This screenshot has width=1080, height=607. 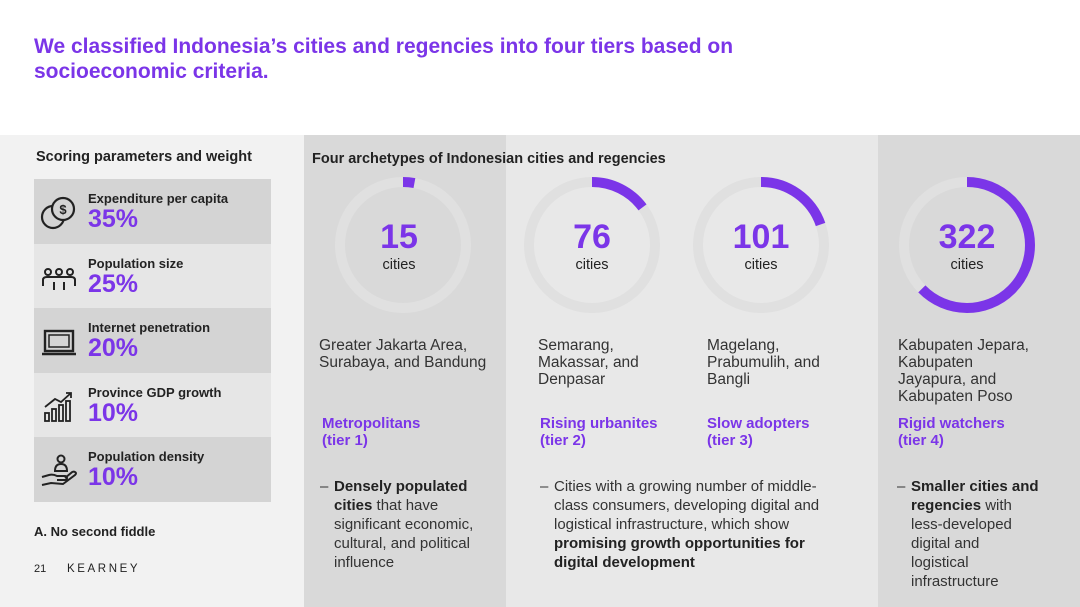 What do you see at coordinates (40, 569) in the screenshot?
I see `page-number: 21` at bounding box center [40, 569].